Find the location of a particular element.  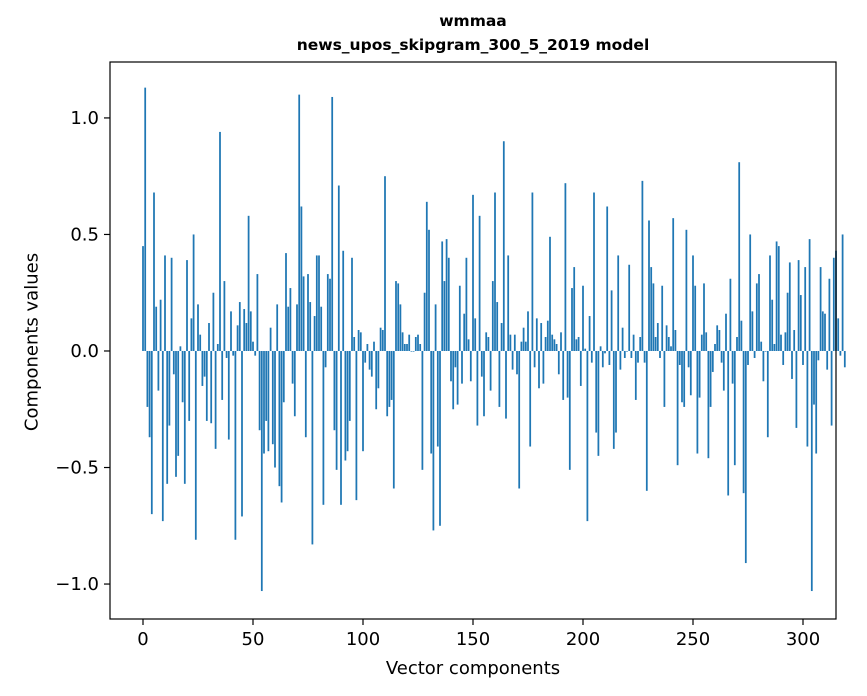

x-tick-label: 50 is located at coordinates (253, 639).